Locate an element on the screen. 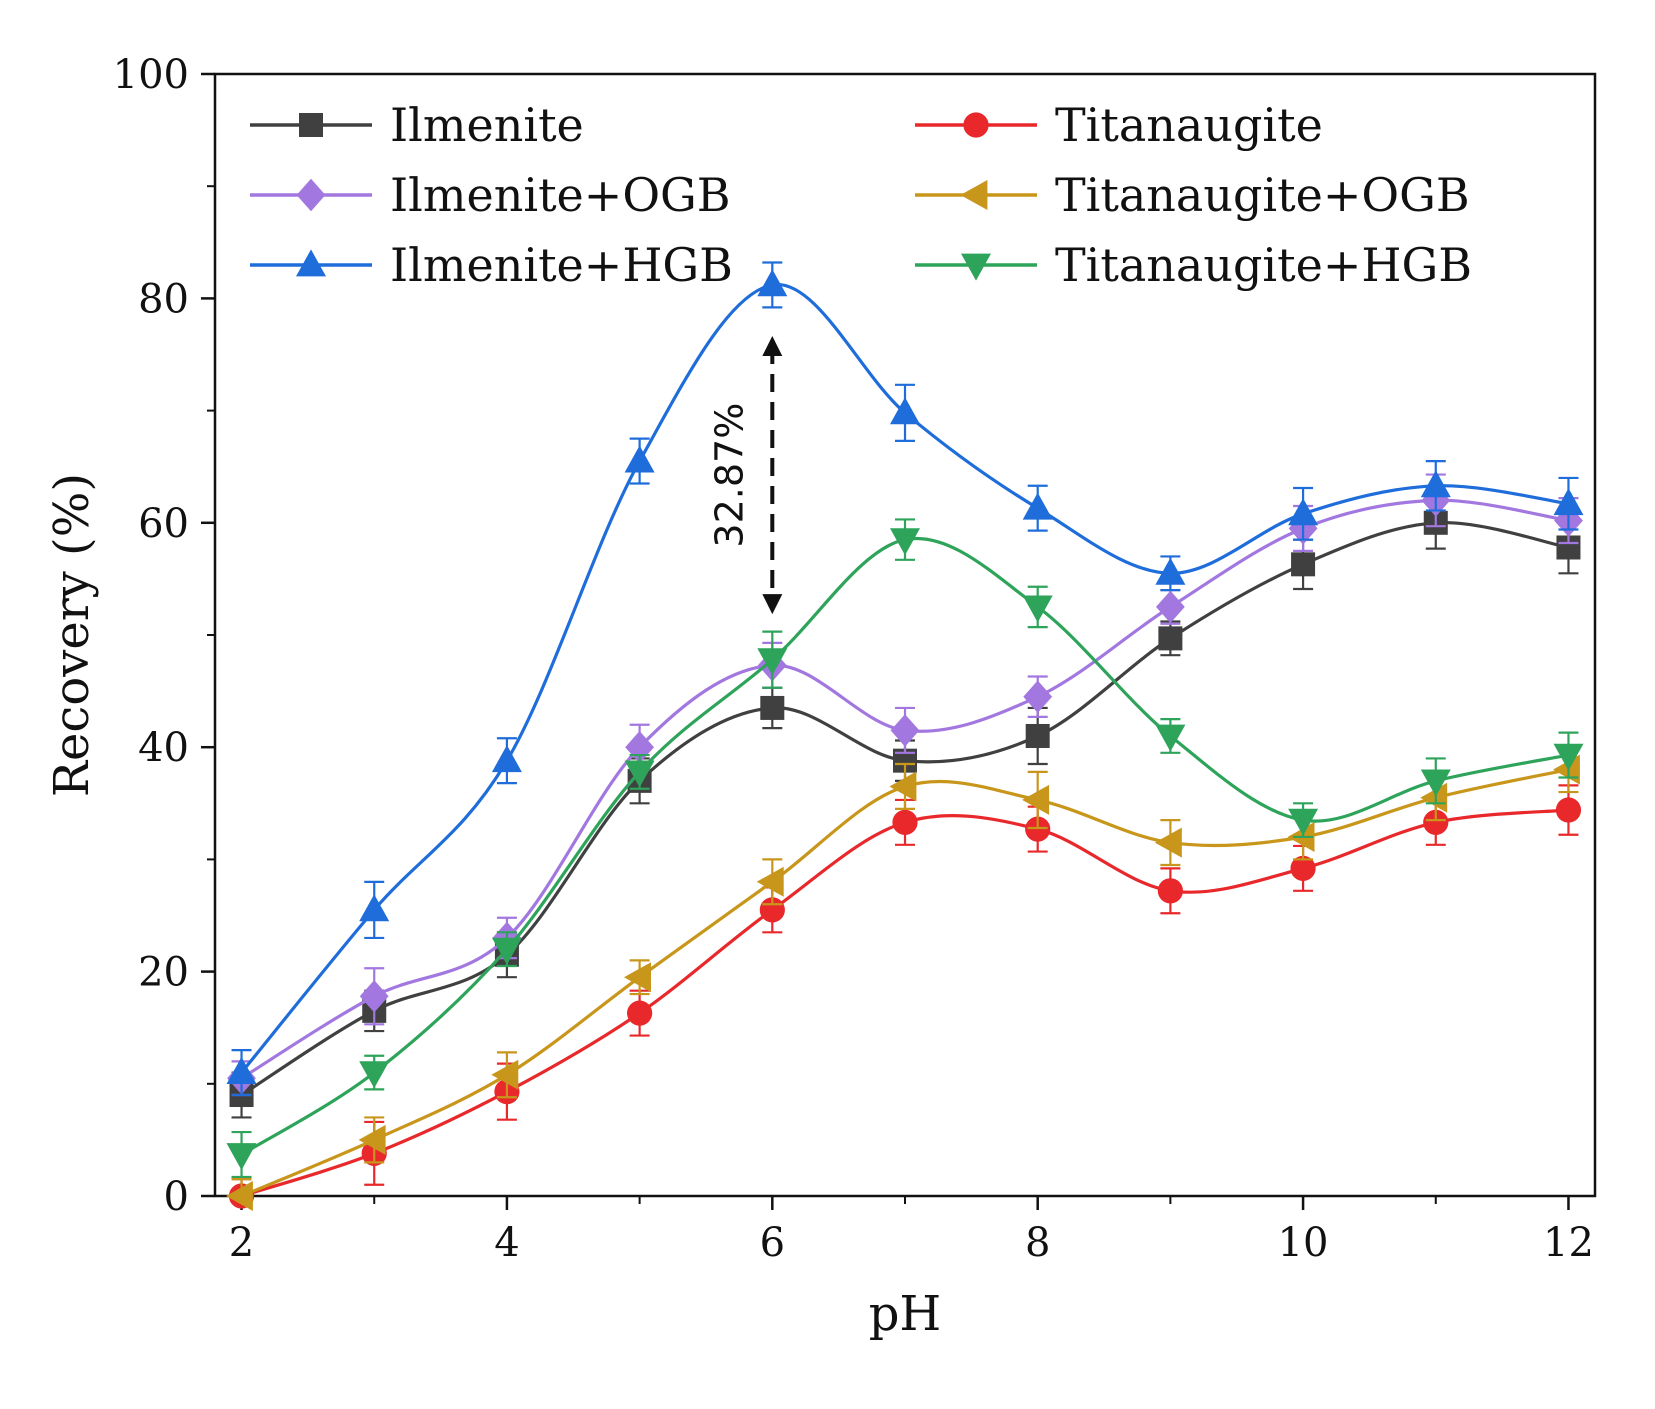 The height and width of the screenshot is (1409, 1655). y-tick-label-100: 100 is located at coordinates (151, 75).